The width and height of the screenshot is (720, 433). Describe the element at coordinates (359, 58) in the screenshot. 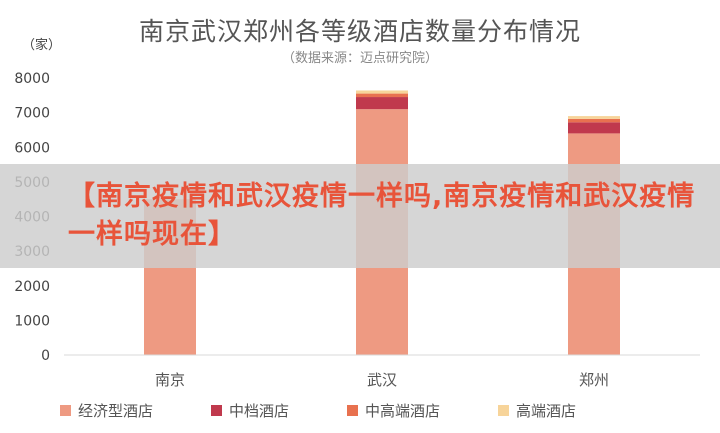

I see `chart-subtitle: （数据来源：迈点研究院）` at that location.